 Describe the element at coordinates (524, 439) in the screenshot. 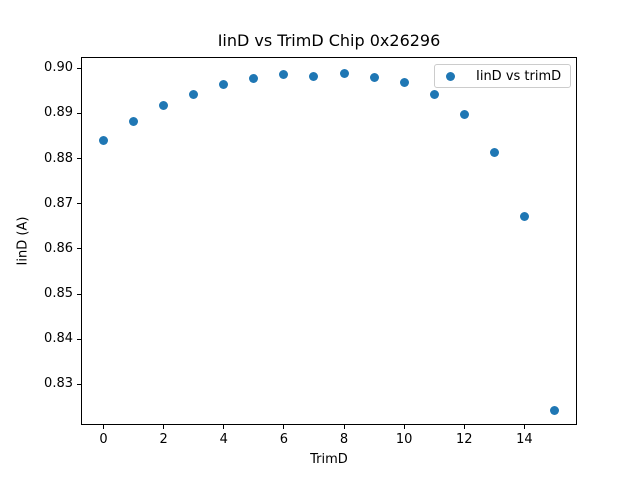

I see `x-tick-label: 14` at that location.